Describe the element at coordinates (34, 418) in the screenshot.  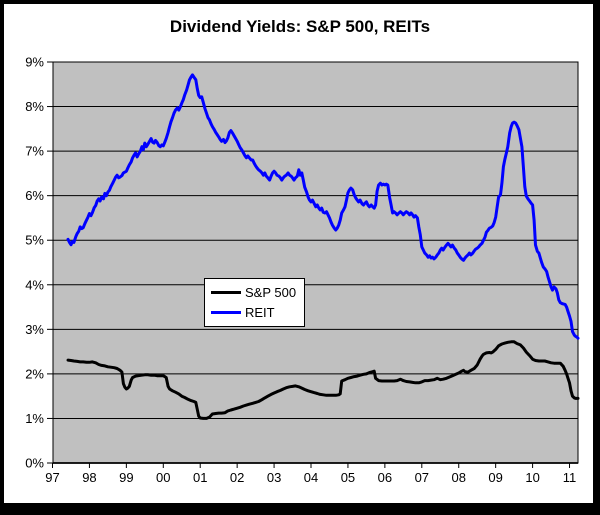
I see `y-tick-label: 1%` at that location.